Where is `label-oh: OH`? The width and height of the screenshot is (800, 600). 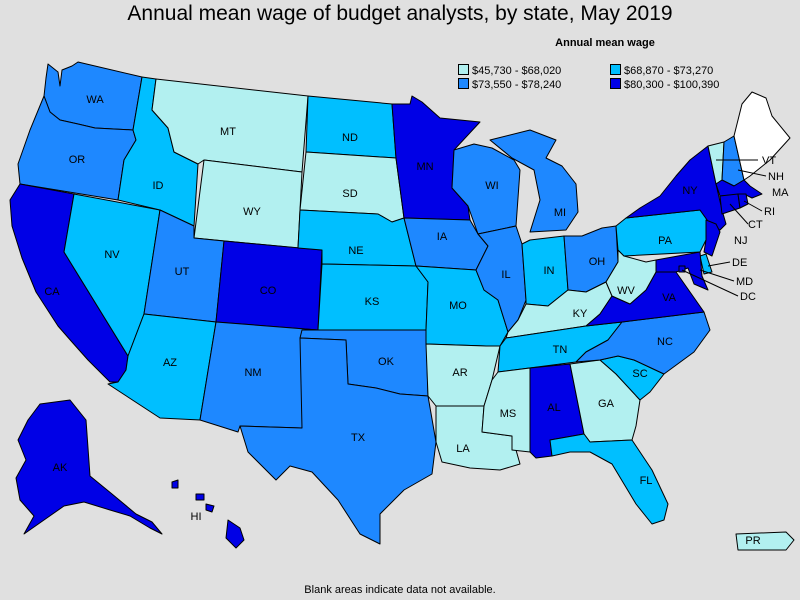 label-oh: OH is located at coordinates (597, 262).